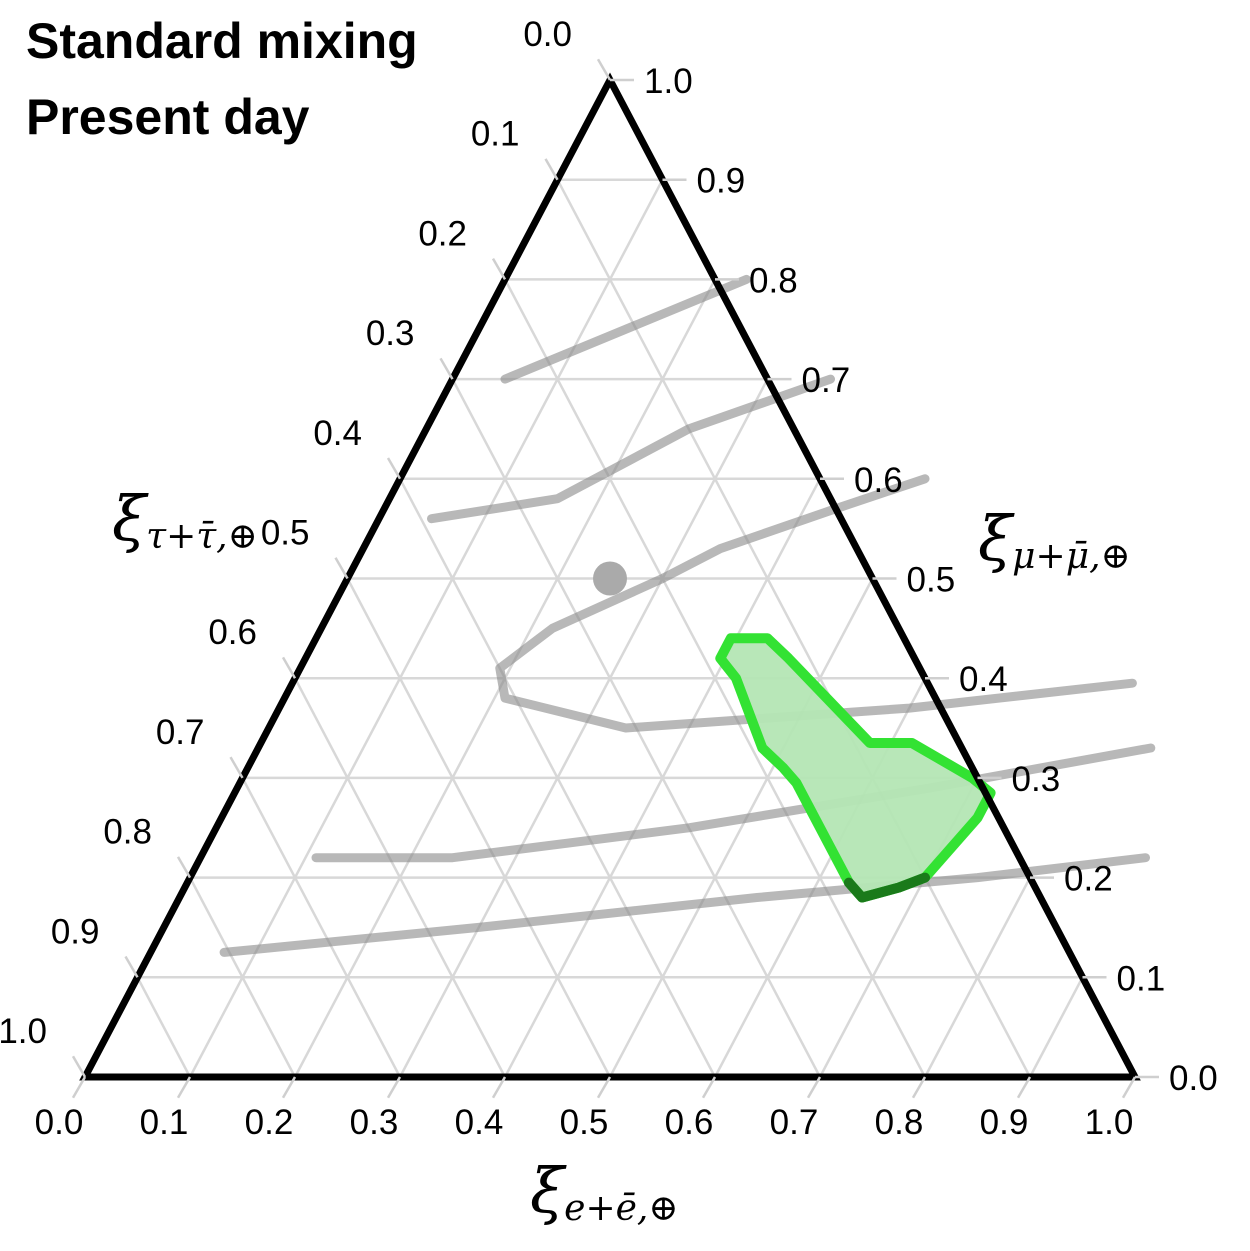 Image resolution: width=1250 pixels, height=1251 pixels. What do you see at coordinates (185, 519) in the screenshot?
I see `left-axis-title: ξτ+τ̄,⊕` at bounding box center [185, 519].